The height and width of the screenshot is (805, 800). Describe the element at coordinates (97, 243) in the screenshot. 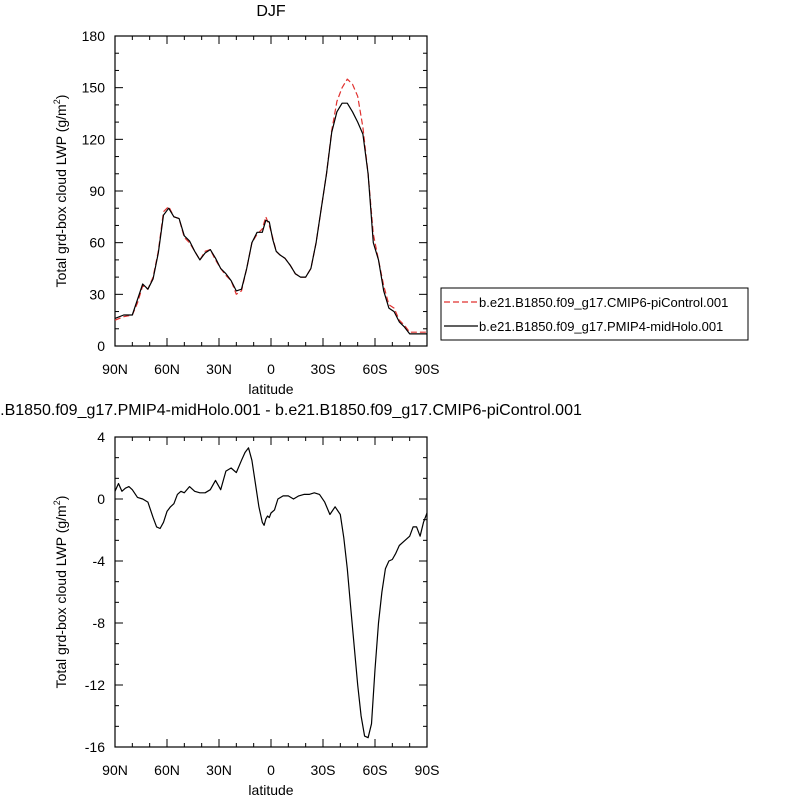

I see `y-tick-label: 60` at that location.